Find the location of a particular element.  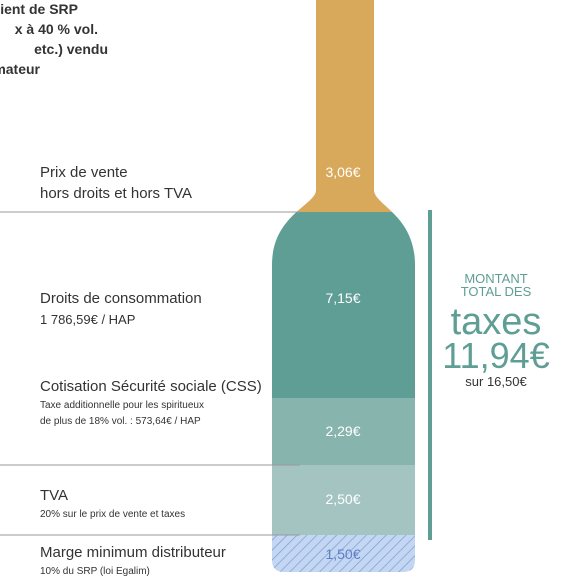

total-word: taxes is located at coordinates (496, 322).